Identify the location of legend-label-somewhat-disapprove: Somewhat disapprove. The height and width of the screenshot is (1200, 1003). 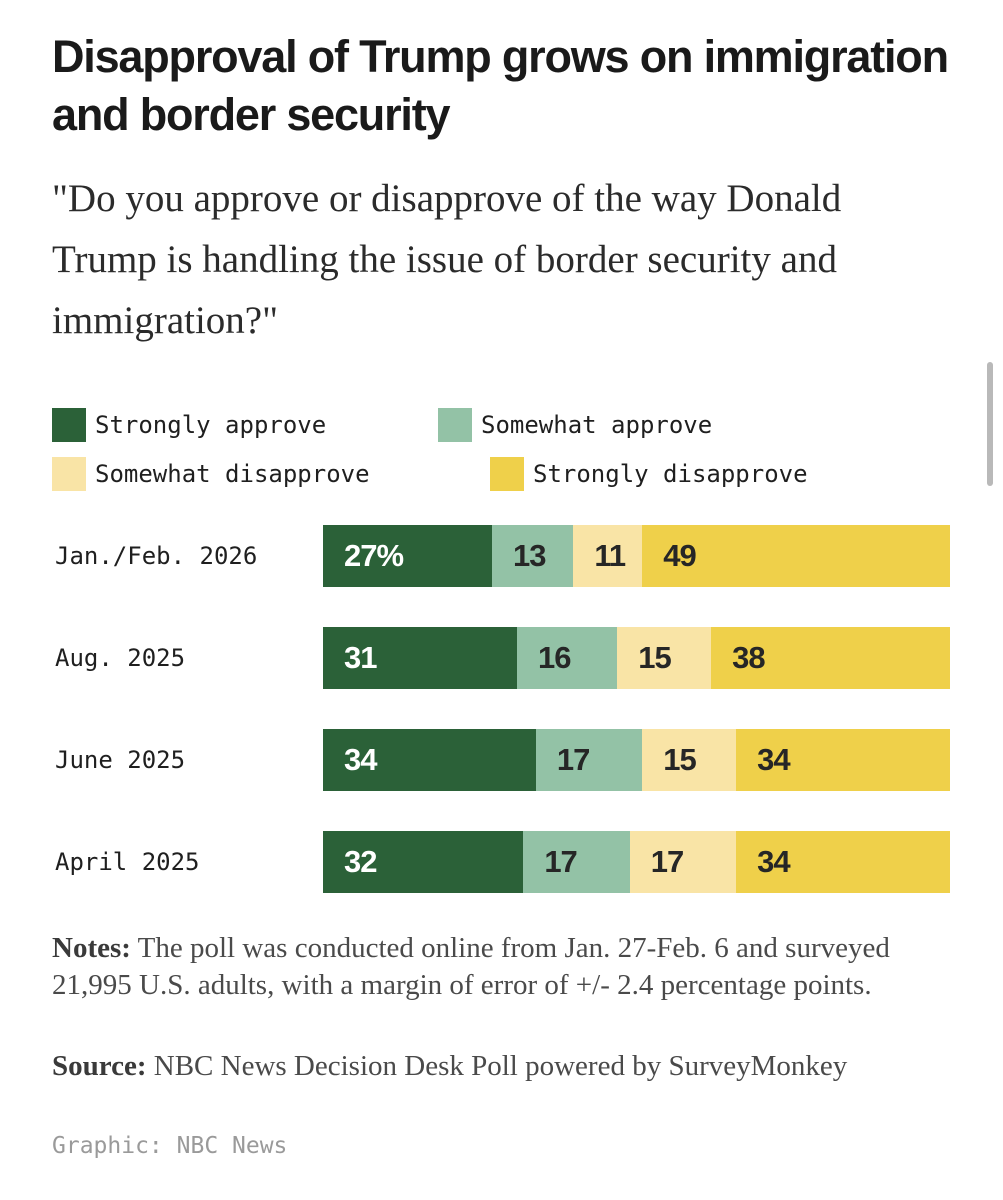
(232, 474).